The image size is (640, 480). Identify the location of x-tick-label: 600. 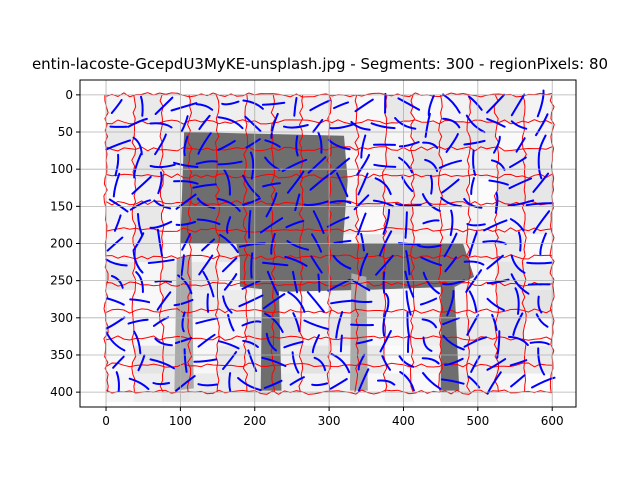
(552, 421).